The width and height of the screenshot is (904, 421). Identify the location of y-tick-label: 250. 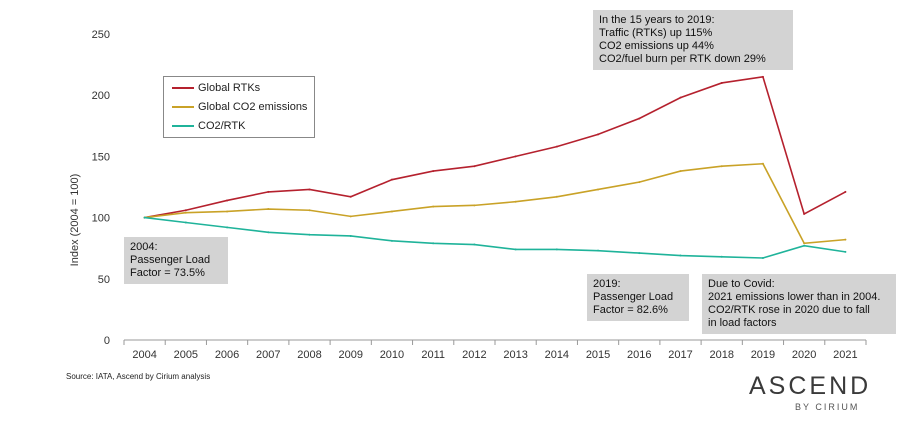
(101, 35).